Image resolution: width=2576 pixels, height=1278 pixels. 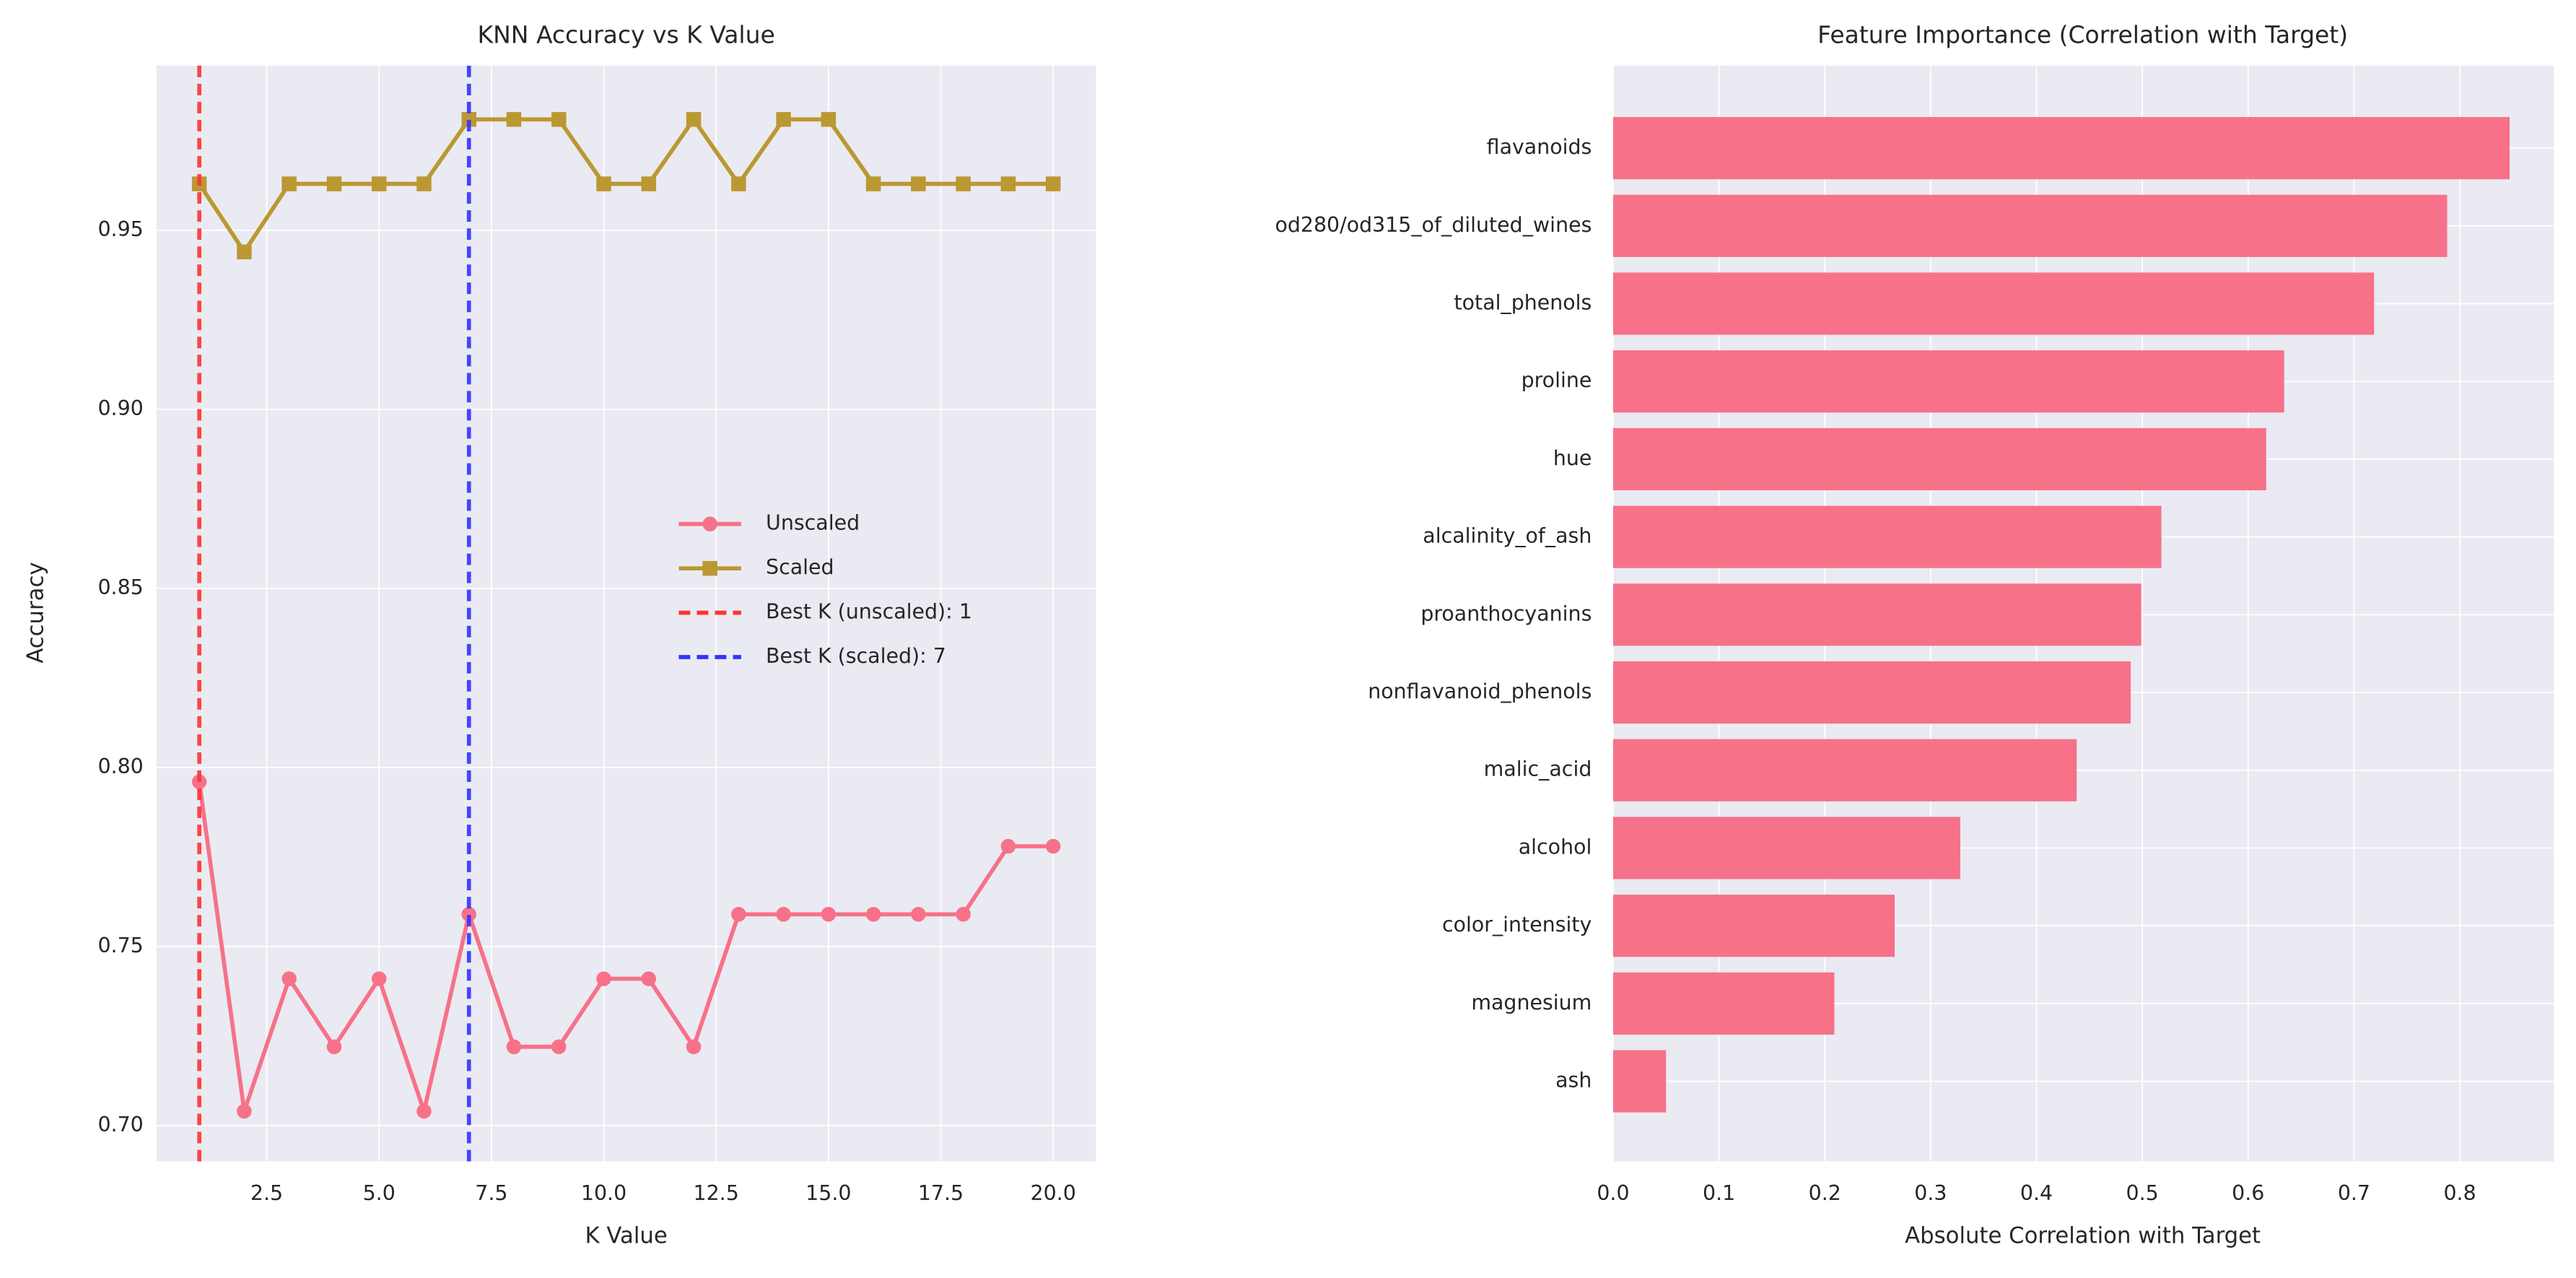 What do you see at coordinates (2354, 1193) in the screenshot?
I see `x-tick-label: 0.7` at bounding box center [2354, 1193].